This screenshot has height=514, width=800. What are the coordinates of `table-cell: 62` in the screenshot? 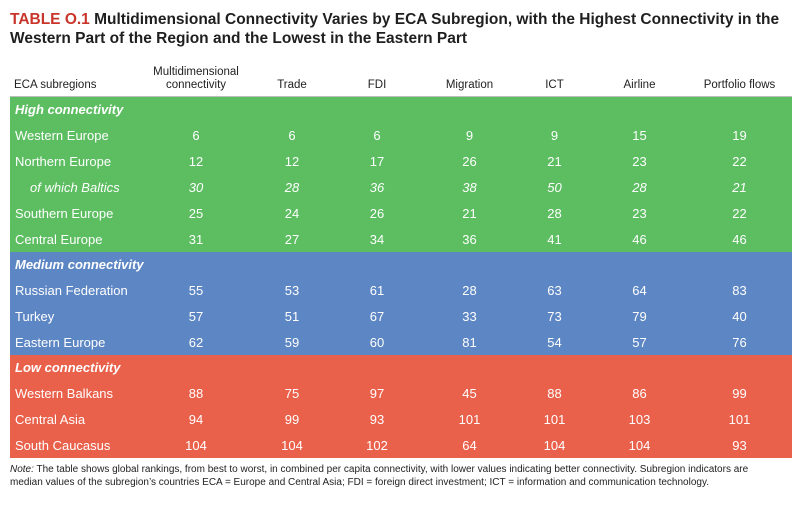 It's located at (196, 342).